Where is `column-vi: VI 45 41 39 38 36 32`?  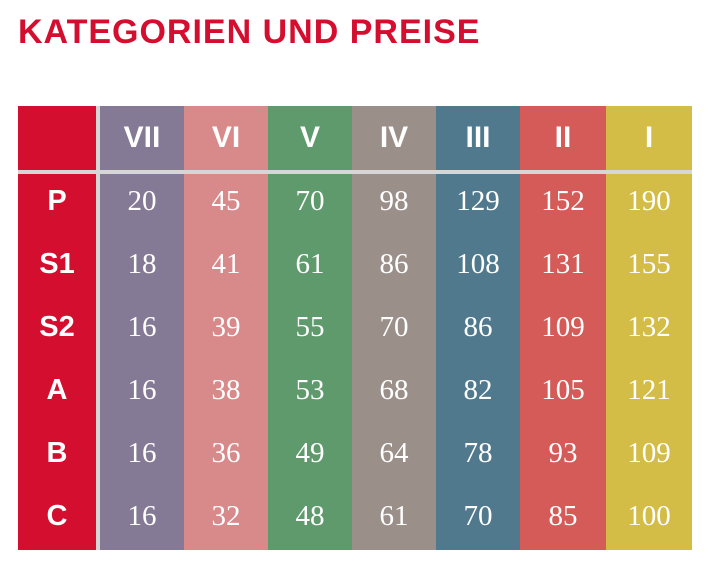 column-vi: VI 45 41 39 38 36 32 is located at coordinates (226, 328).